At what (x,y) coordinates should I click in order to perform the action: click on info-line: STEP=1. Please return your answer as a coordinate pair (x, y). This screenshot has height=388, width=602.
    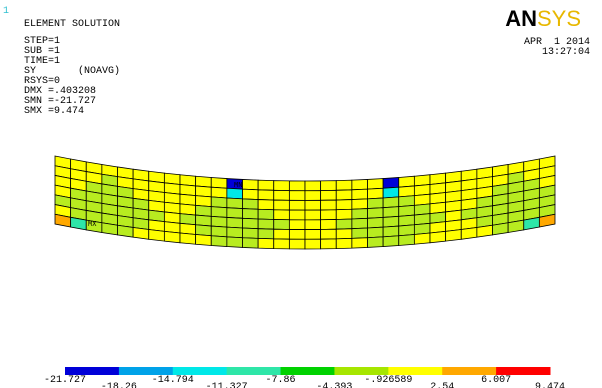
    Looking at the image, I should click on (42, 41).